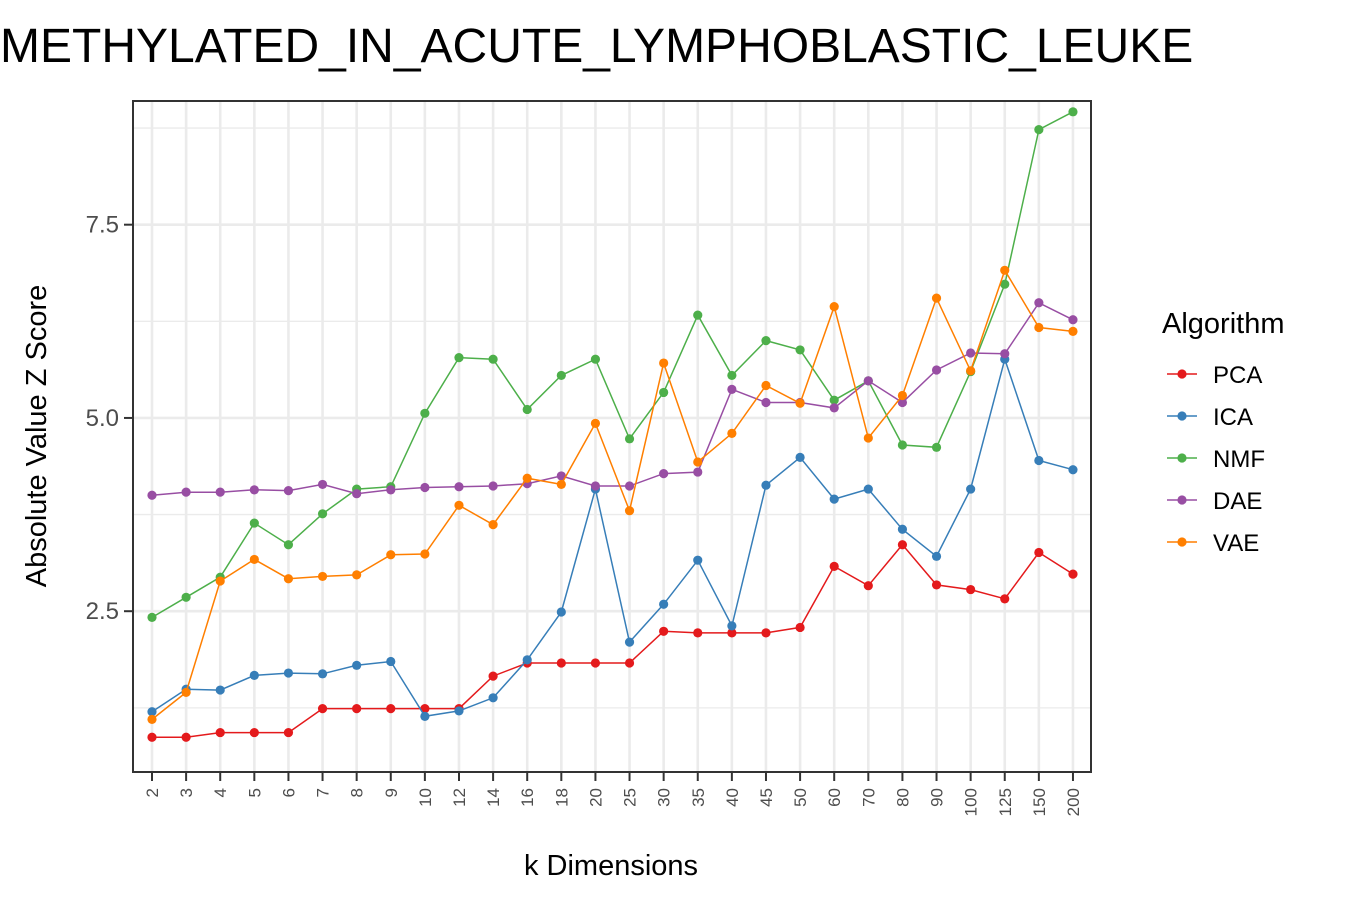 Image resolution: width=1350 pixels, height=900 pixels. What do you see at coordinates (611, 866) in the screenshot?
I see `x-axis-title: k Dimensions` at bounding box center [611, 866].